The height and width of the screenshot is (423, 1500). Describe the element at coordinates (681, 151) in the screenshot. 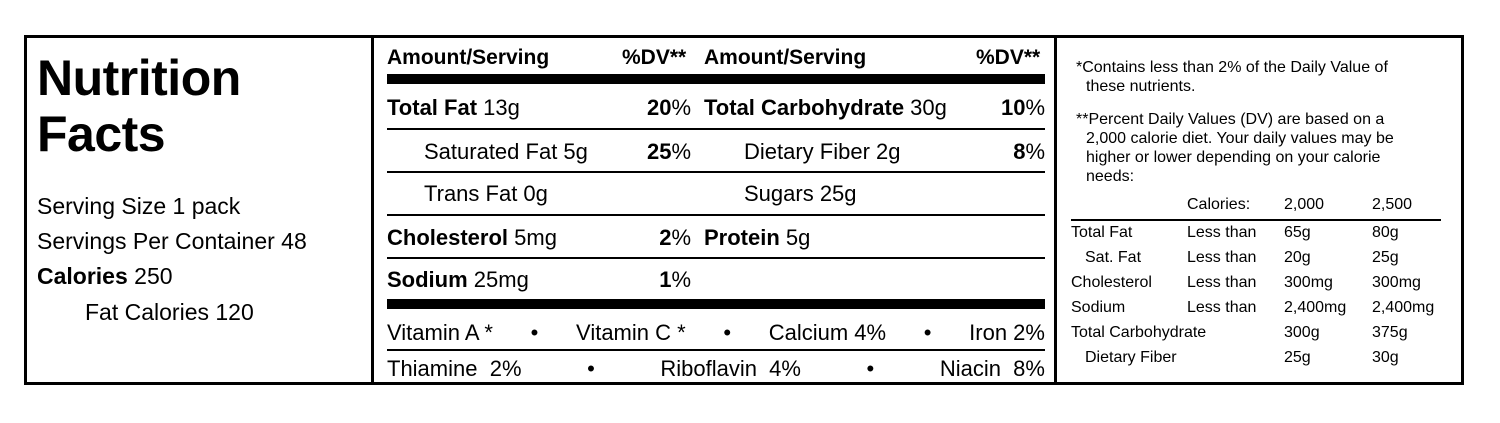

I see `sat-fat-dv-percent: %` at that location.